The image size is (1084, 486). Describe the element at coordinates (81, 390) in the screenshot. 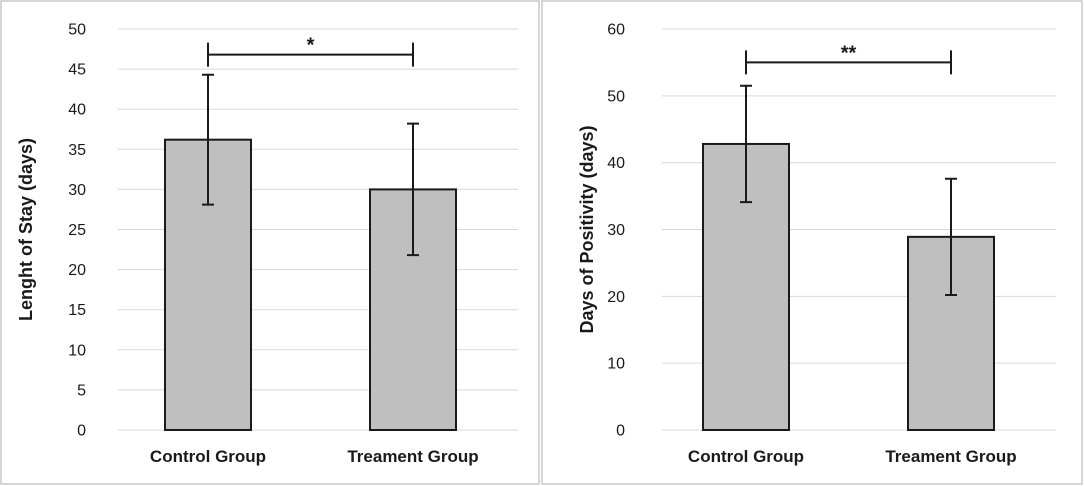

I see `y-tick-label: 5` at that location.